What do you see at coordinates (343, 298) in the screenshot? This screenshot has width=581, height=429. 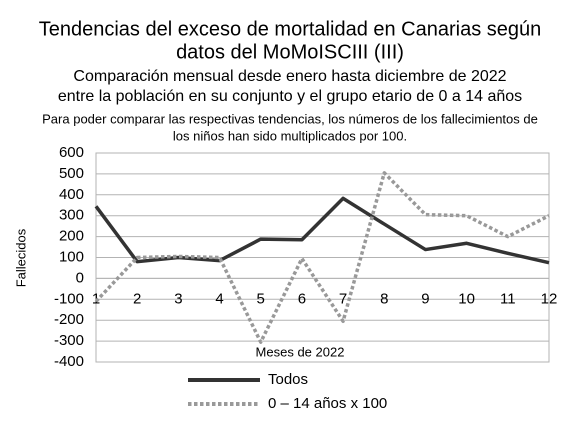 I see `x-tick-label: 7` at bounding box center [343, 298].